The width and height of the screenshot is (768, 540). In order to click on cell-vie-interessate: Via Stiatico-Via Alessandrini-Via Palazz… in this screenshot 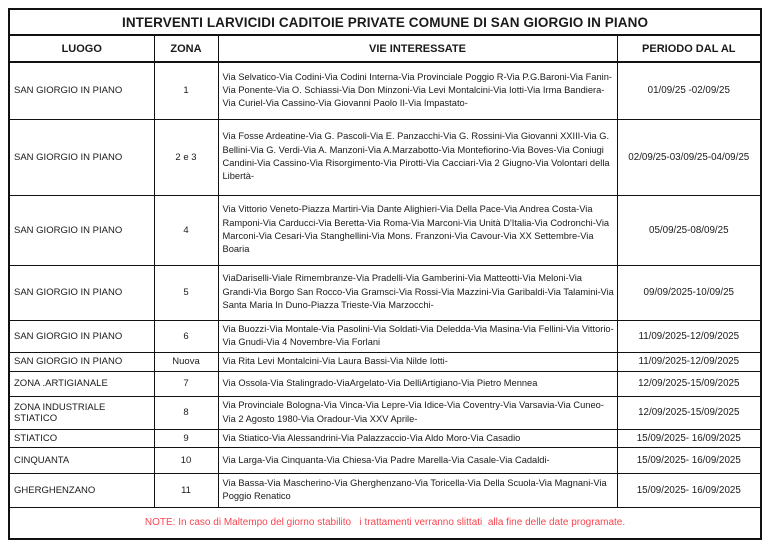, I will do `click(417, 438)`.